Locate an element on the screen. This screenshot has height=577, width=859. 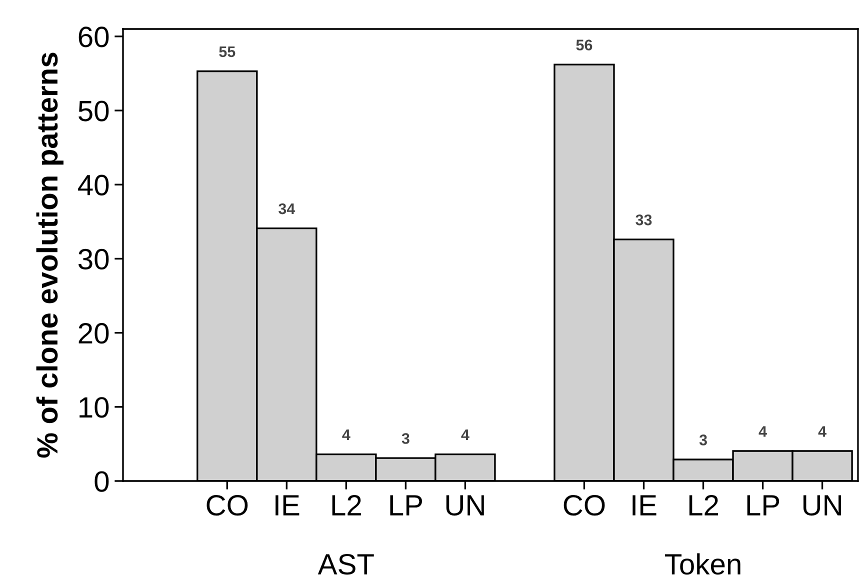
data-label: 34 is located at coordinates (287, 208).